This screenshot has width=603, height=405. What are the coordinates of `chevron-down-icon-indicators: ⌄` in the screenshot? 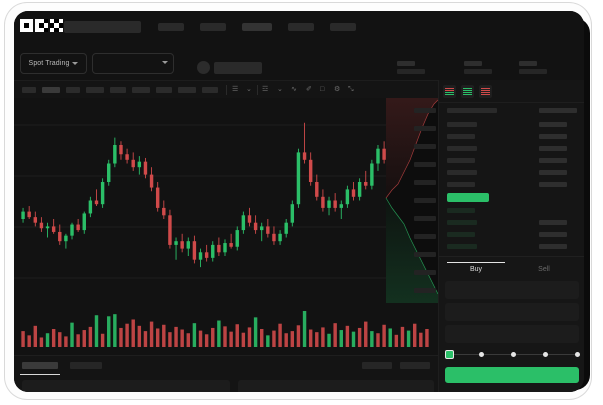 It's located at (280, 89).